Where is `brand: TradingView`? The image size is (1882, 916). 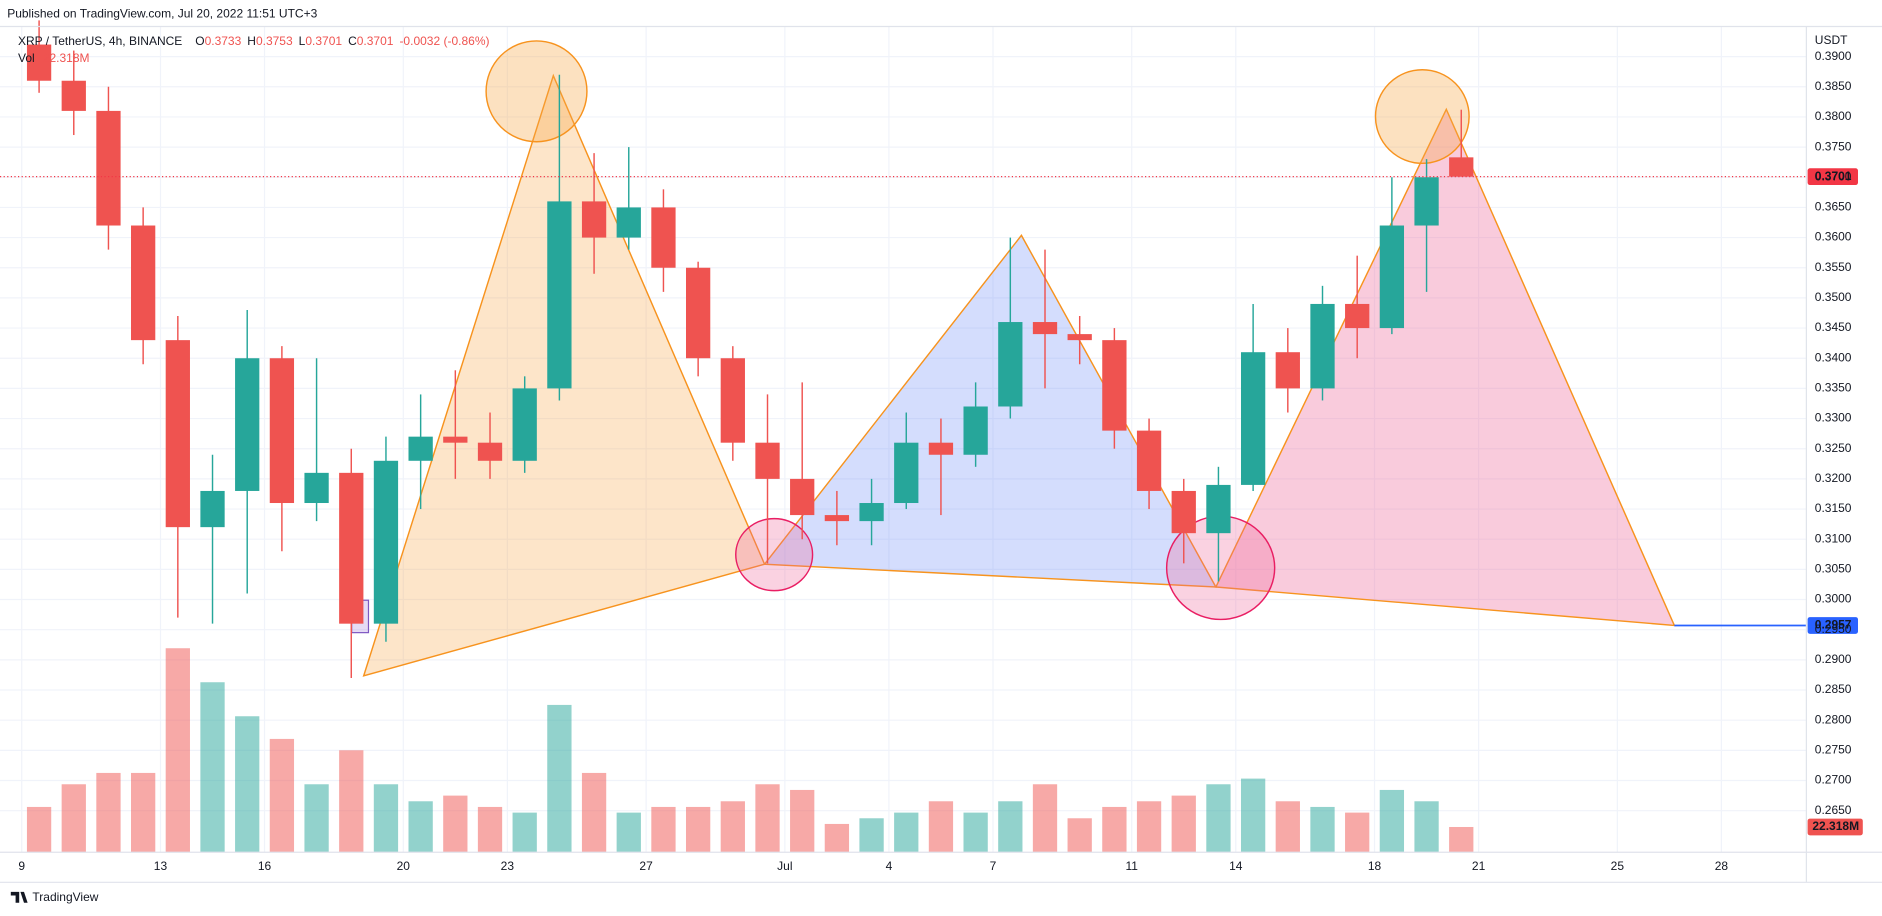
brand: TradingView is located at coordinates (54, 897).